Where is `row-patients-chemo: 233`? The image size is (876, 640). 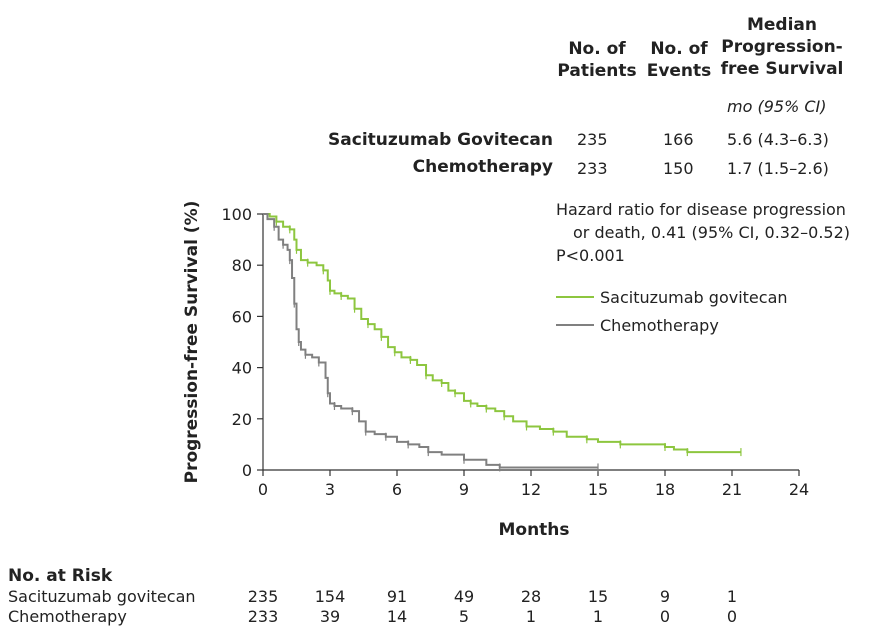 row-patients-chemo: 233 is located at coordinates (592, 168).